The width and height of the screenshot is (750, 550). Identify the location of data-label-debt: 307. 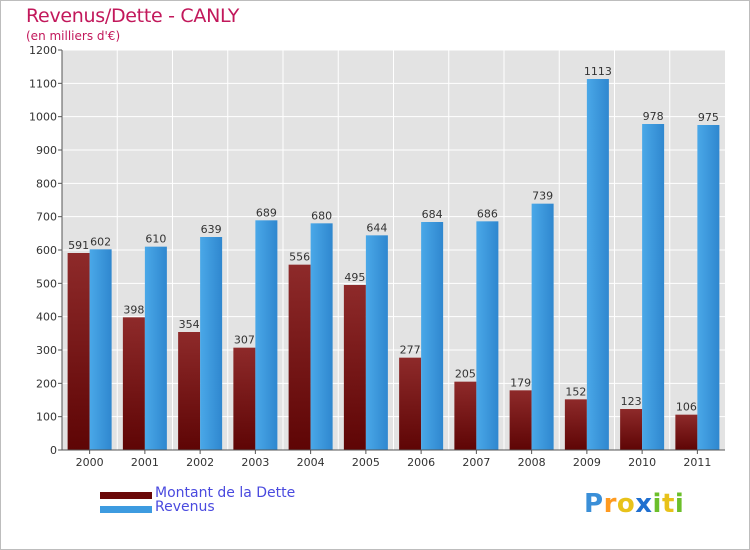
(244, 340).